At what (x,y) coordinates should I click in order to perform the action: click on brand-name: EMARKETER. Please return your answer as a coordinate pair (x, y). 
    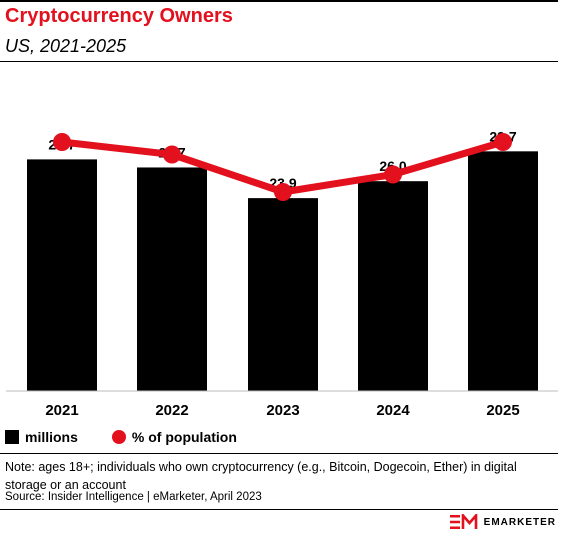
    Looking at the image, I should click on (519, 522).